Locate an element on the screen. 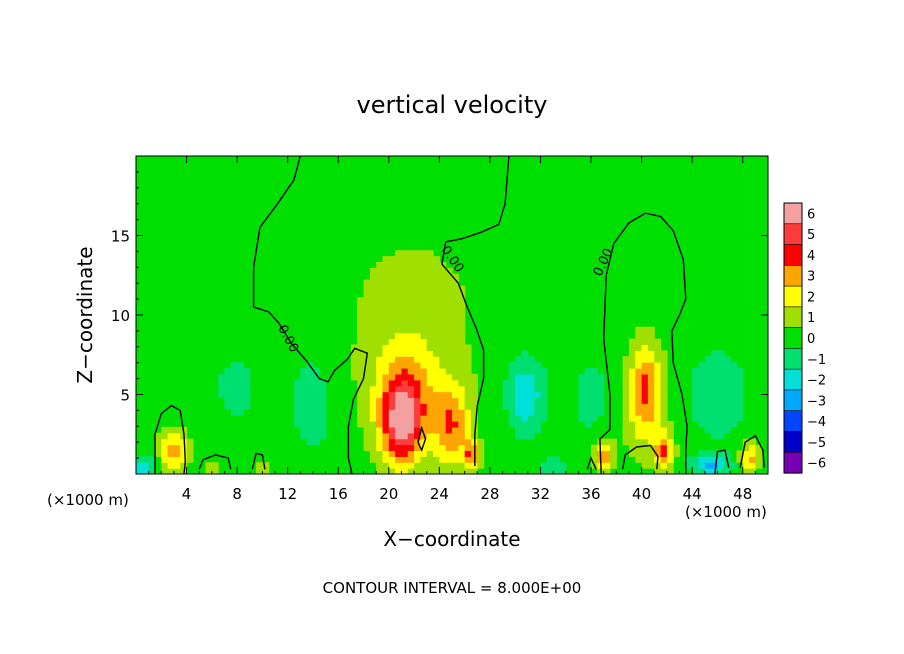  colorbar-swatch is located at coordinates (793, 379).